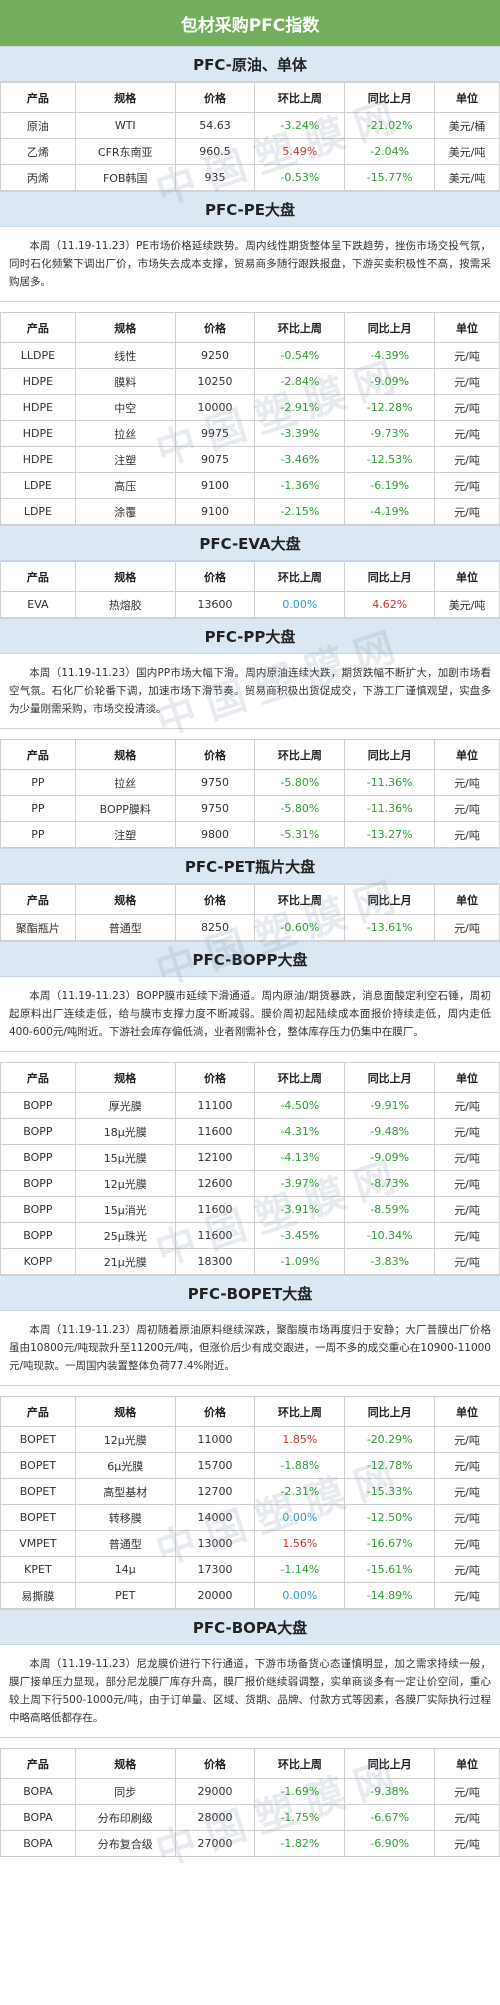 This screenshot has width=500, height=2005. What do you see at coordinates (125, 151) in the screenshot?
I see `spec-cell: CFR东南亚` at bounding box center [125, 151].